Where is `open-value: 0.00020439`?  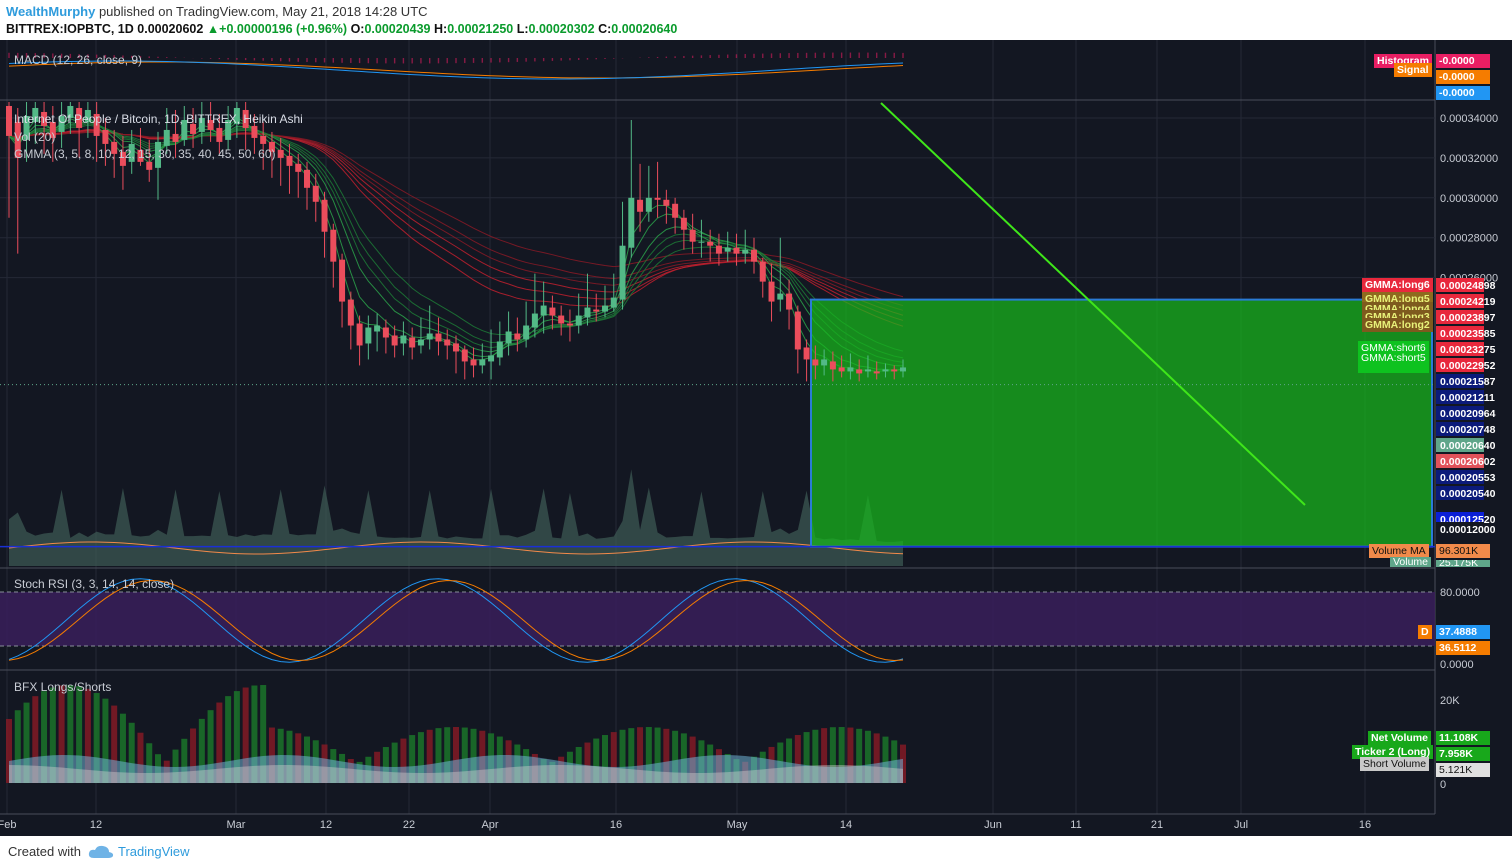
open-value: 0.00020439 is located at coordinates (397, 29).